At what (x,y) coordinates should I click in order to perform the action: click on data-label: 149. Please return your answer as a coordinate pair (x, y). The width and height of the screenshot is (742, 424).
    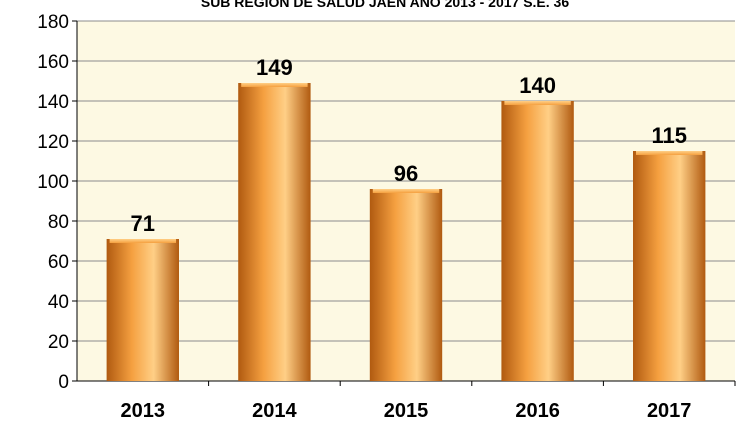
    Looking at the image, I should click on (274, 67).